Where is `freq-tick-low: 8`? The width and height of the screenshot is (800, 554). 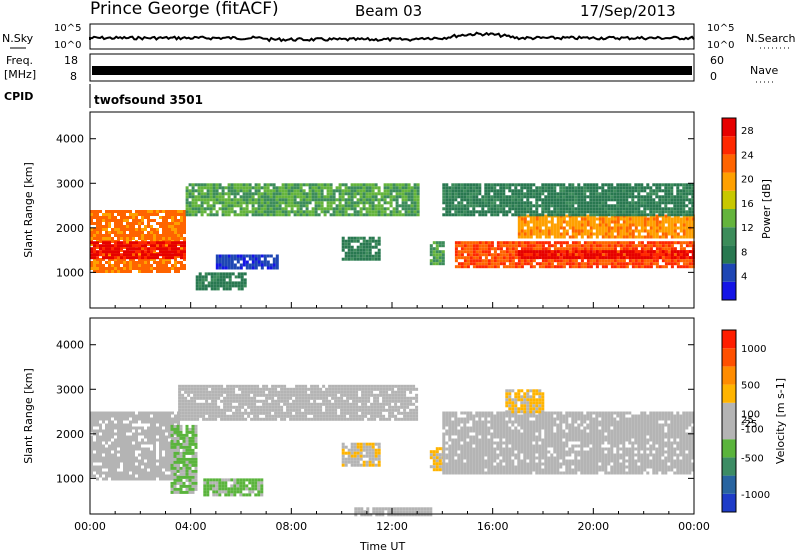
freq-tick-low: 8 is located at coordinates (73, 76).